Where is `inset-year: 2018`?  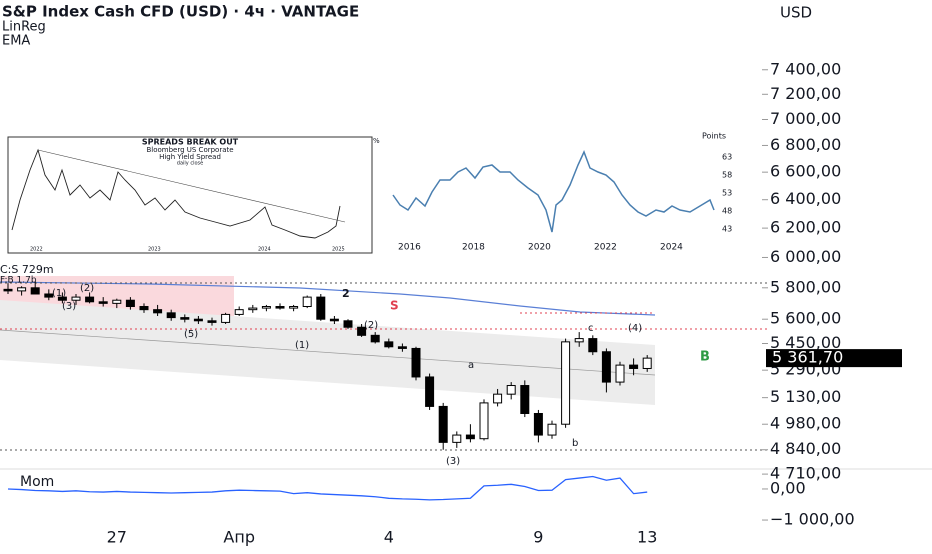 inset-year: 2018 is located at coordinates (473, 248).